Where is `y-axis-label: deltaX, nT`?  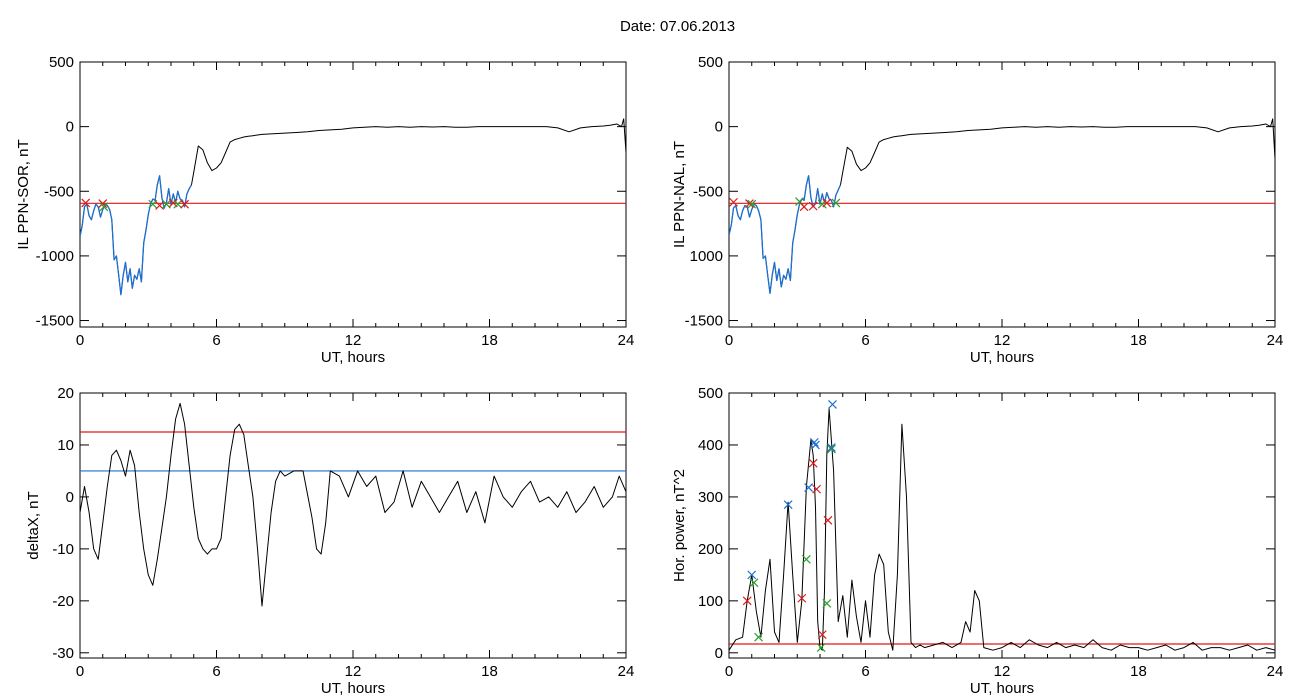
y-axis-label: deltaX, nT is located at coordinates (33, 525).